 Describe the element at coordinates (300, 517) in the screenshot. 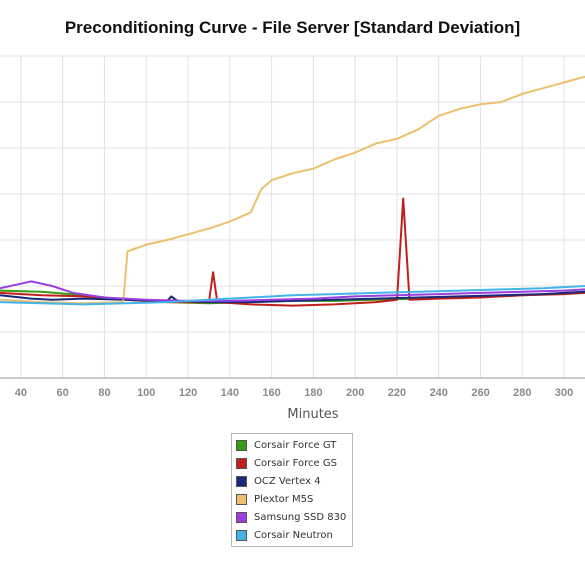

I see `legend-label: Samsung SSD 830` at that location.